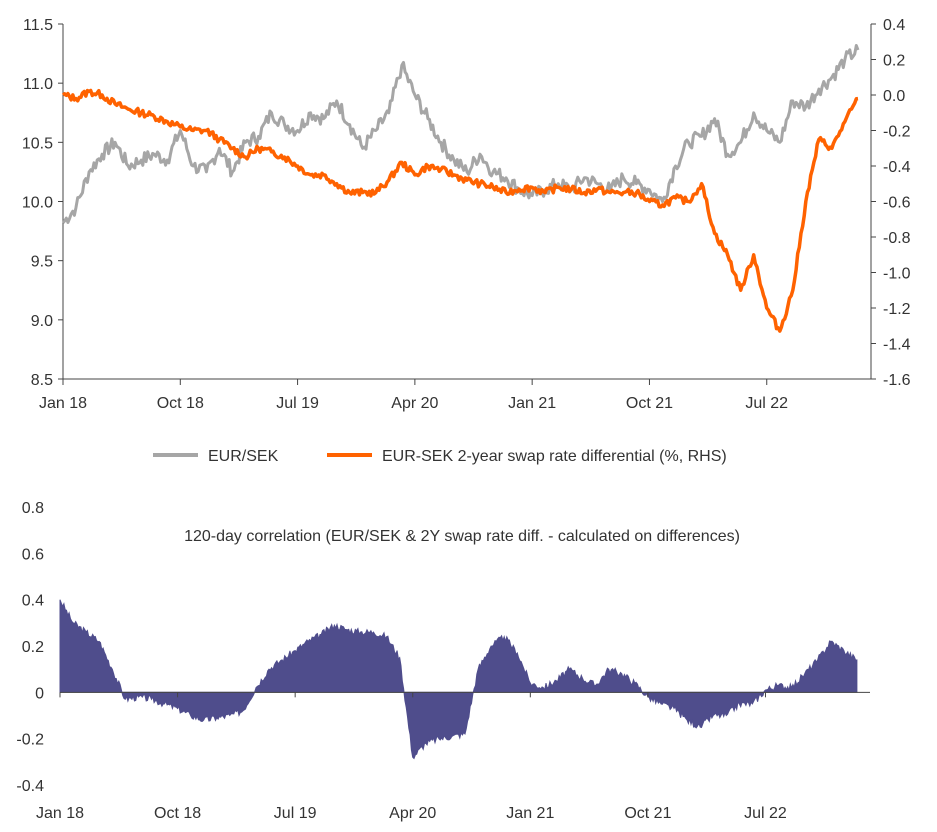 Image resolution: width=937 pixels, height=832 pixels. What do you see at coordinates (897, 309) in the screenshot?
I see `y-right-tick-label: -1.2` at bounding box center [897, 309].